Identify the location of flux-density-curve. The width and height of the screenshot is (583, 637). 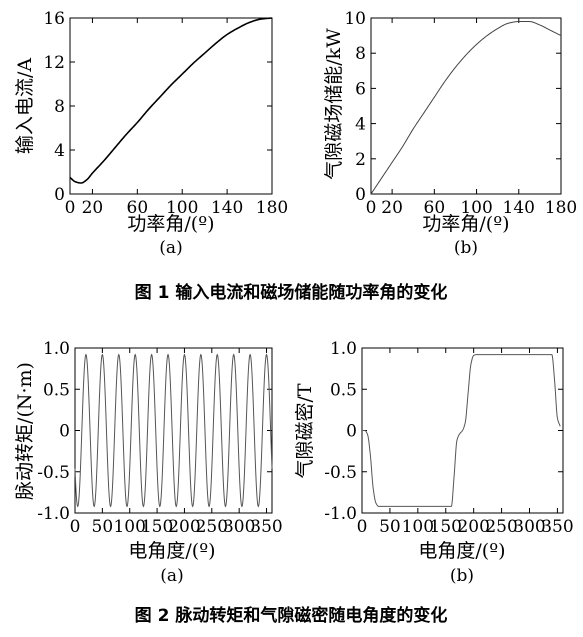
(461, 430).